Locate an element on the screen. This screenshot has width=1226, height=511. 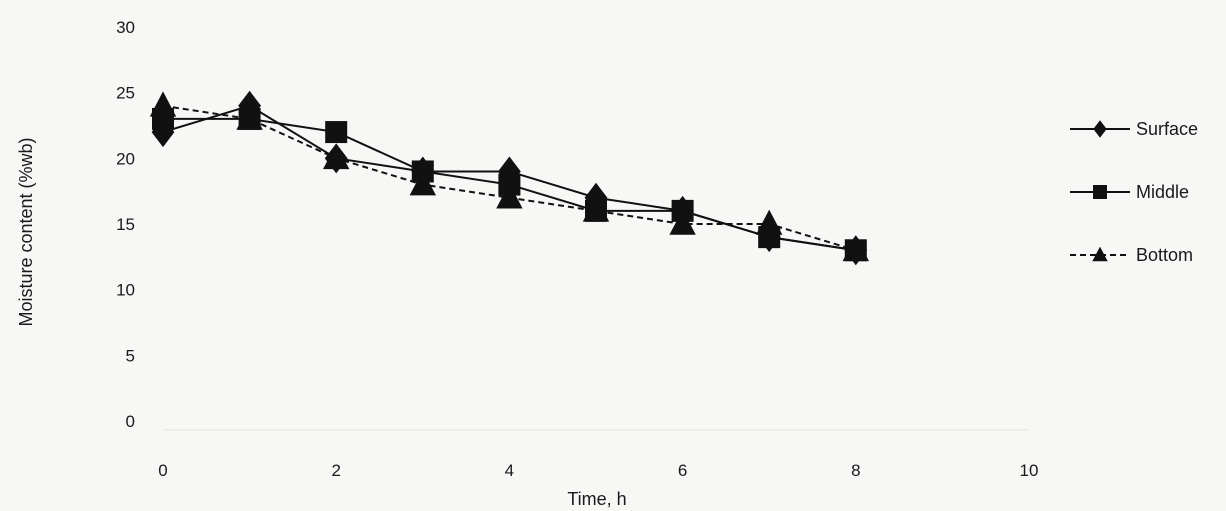
y-axis-title: Moisture content (%wb) is located at coordinates (26, 231).